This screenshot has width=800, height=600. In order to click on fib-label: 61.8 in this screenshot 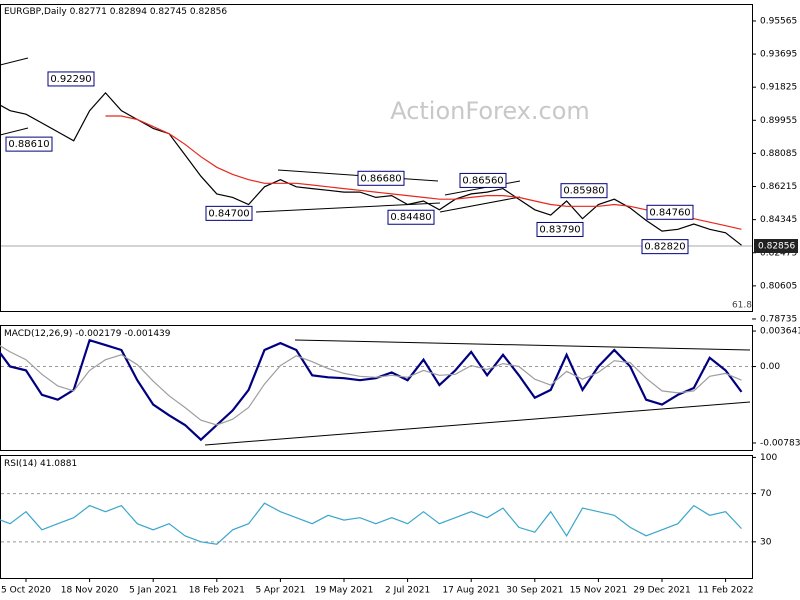, I will do `click(742, 306)`.